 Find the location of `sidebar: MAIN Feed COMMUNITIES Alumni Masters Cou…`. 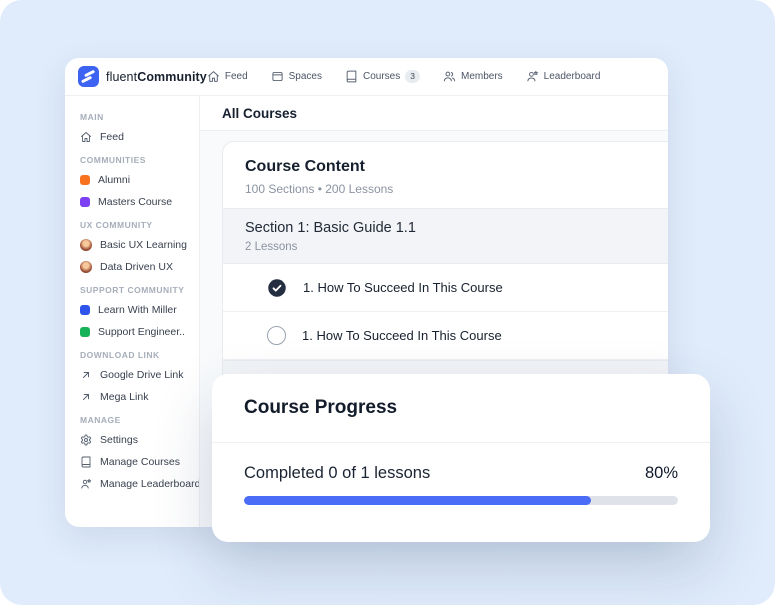

sidebar: MAIN Feed COMMUNITIES Alumni Masters Cou… is located at coordinates (132, 311).